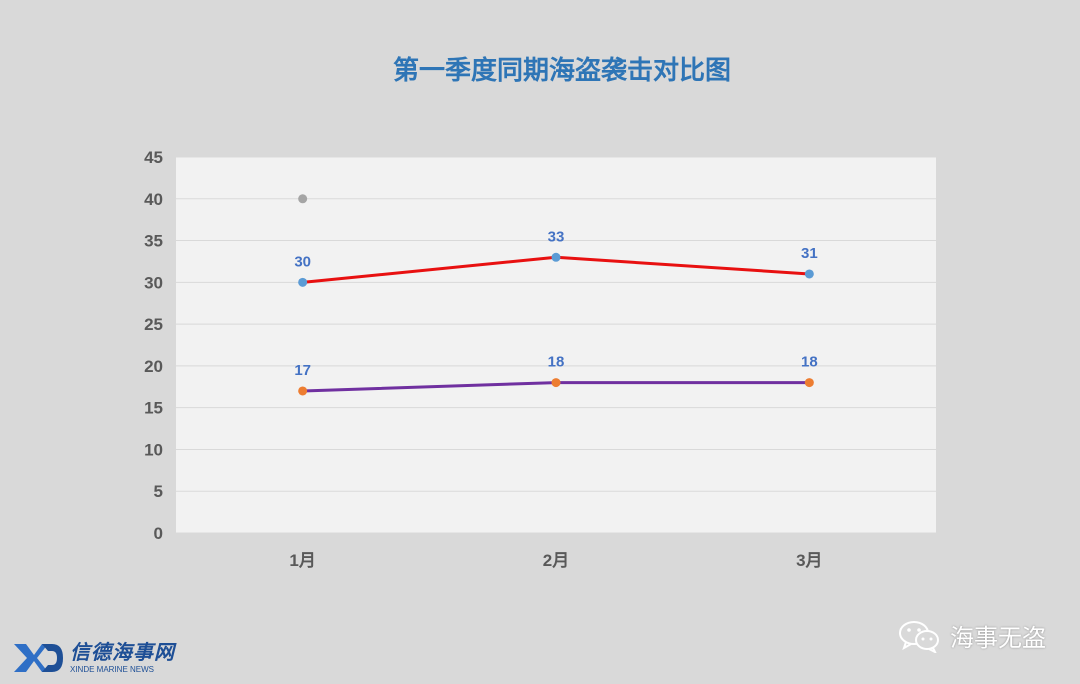  What do you see at coordinates (122, 652) in the screenshot?
I see `logo-name-cn: 信德海事网` at bounding box center [122, 652].